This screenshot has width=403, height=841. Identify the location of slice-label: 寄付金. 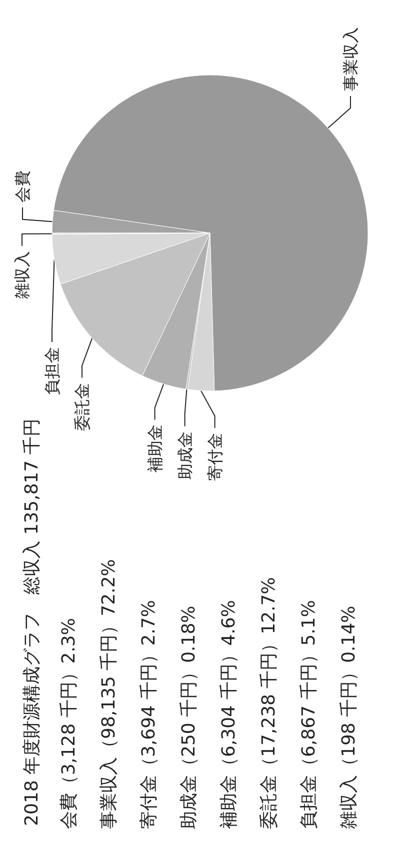
(214, 456).